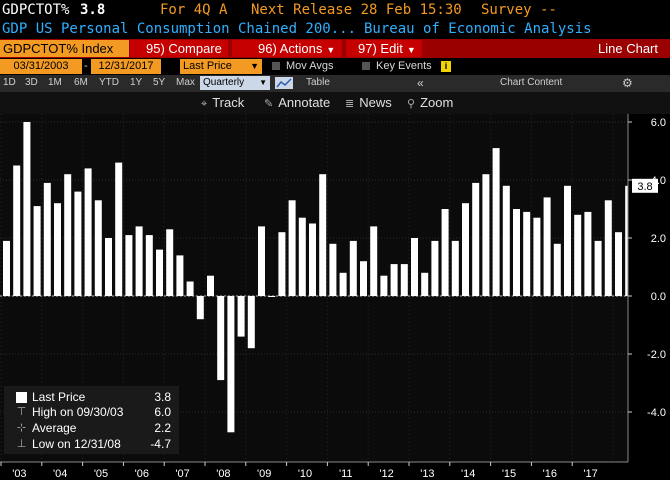 The width and height of the screenshot is (670, 480). I want to click on ticker-label: GDPCTOT%, so click(36, 10).